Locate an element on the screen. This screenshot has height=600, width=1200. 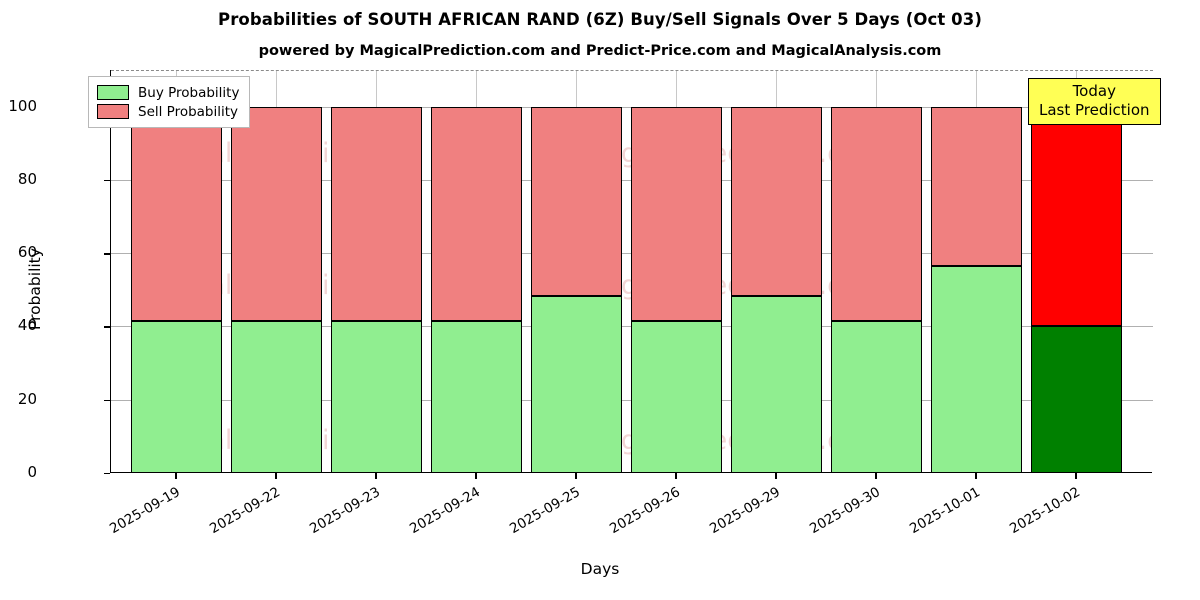
x-tick-label: 2025-09-22 is located at coordinates (245, 511).